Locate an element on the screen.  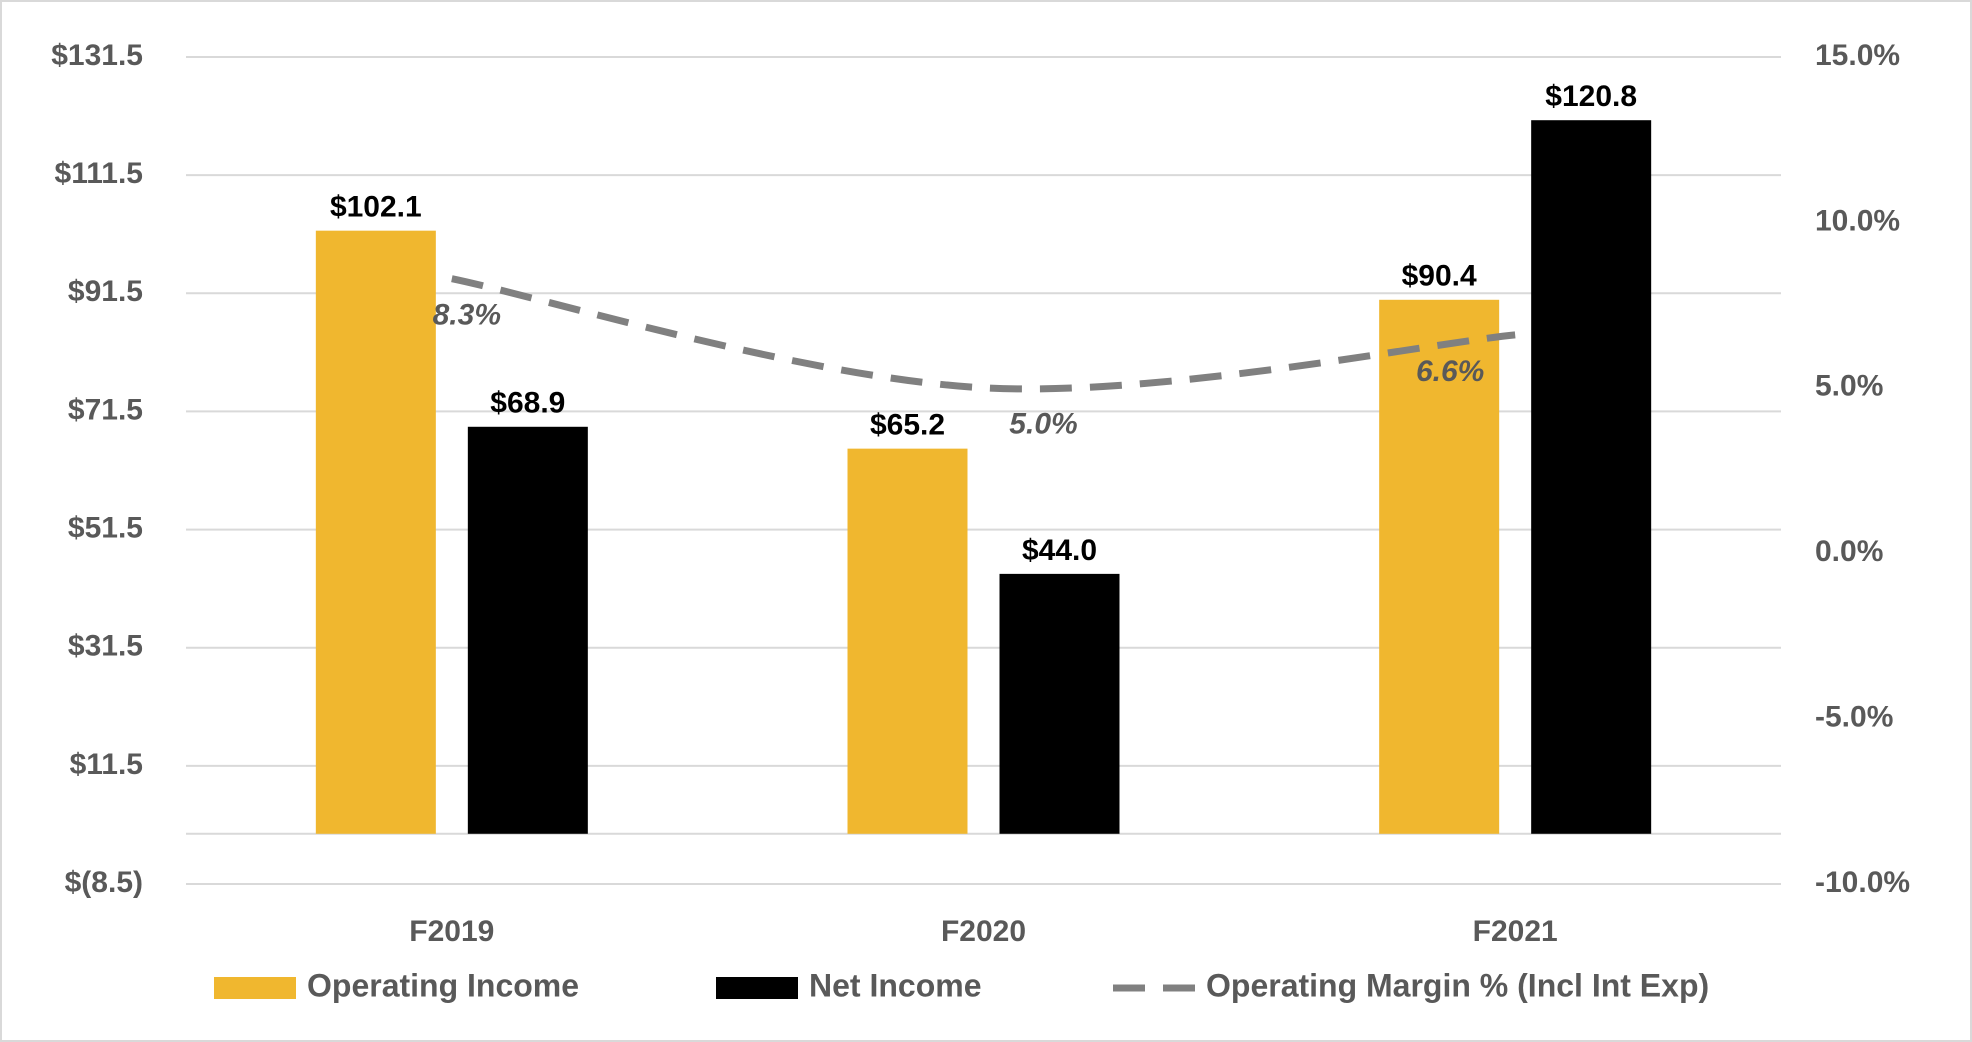
y-tick-label: $91.5 is located at coordinates (105, 291).